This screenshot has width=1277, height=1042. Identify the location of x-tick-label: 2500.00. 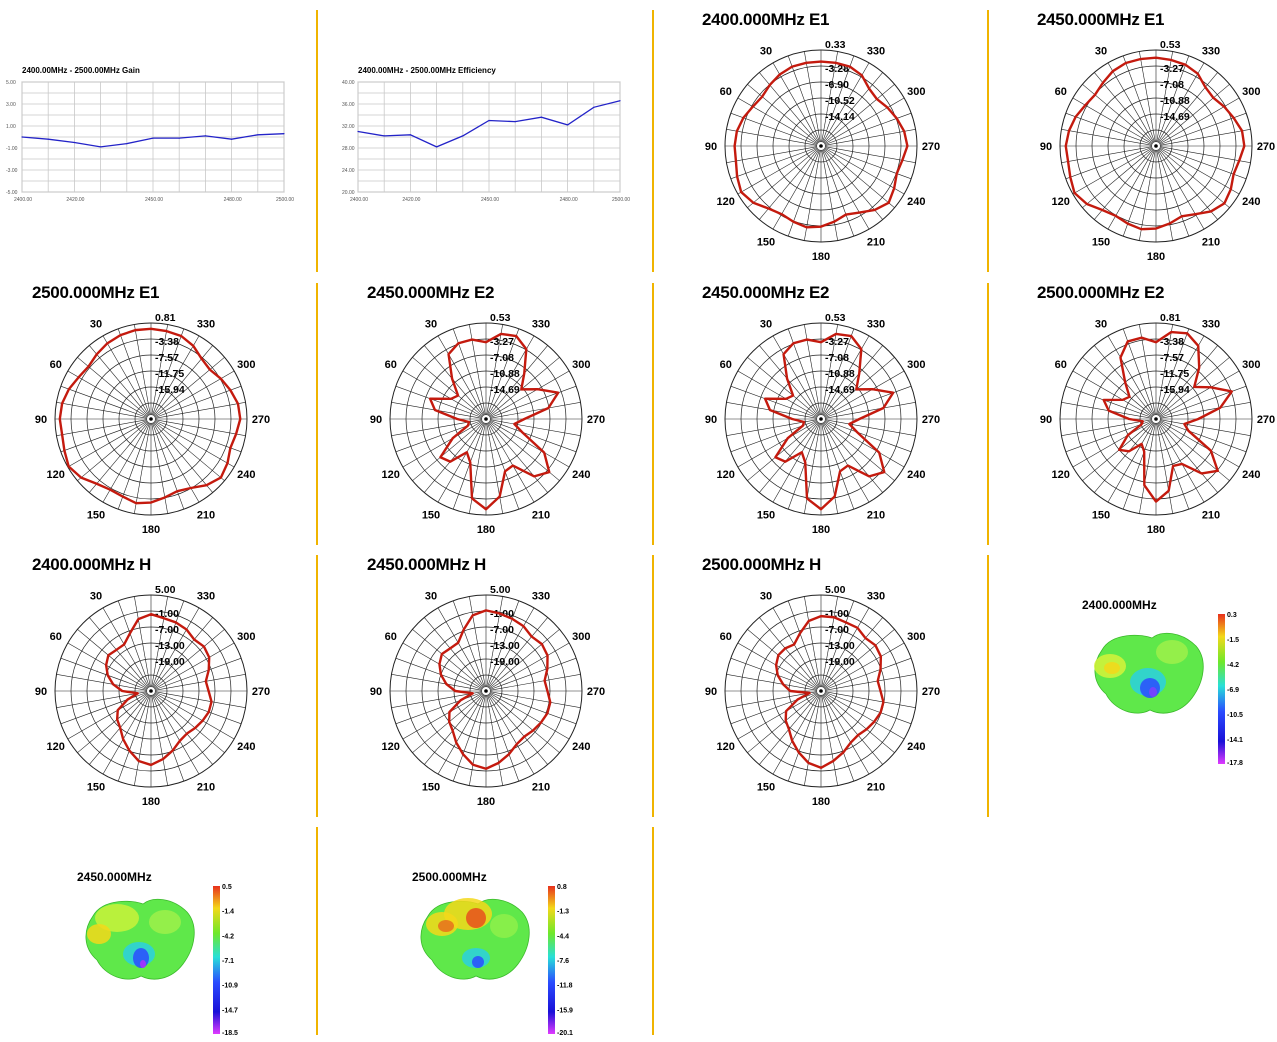
(621, 200).